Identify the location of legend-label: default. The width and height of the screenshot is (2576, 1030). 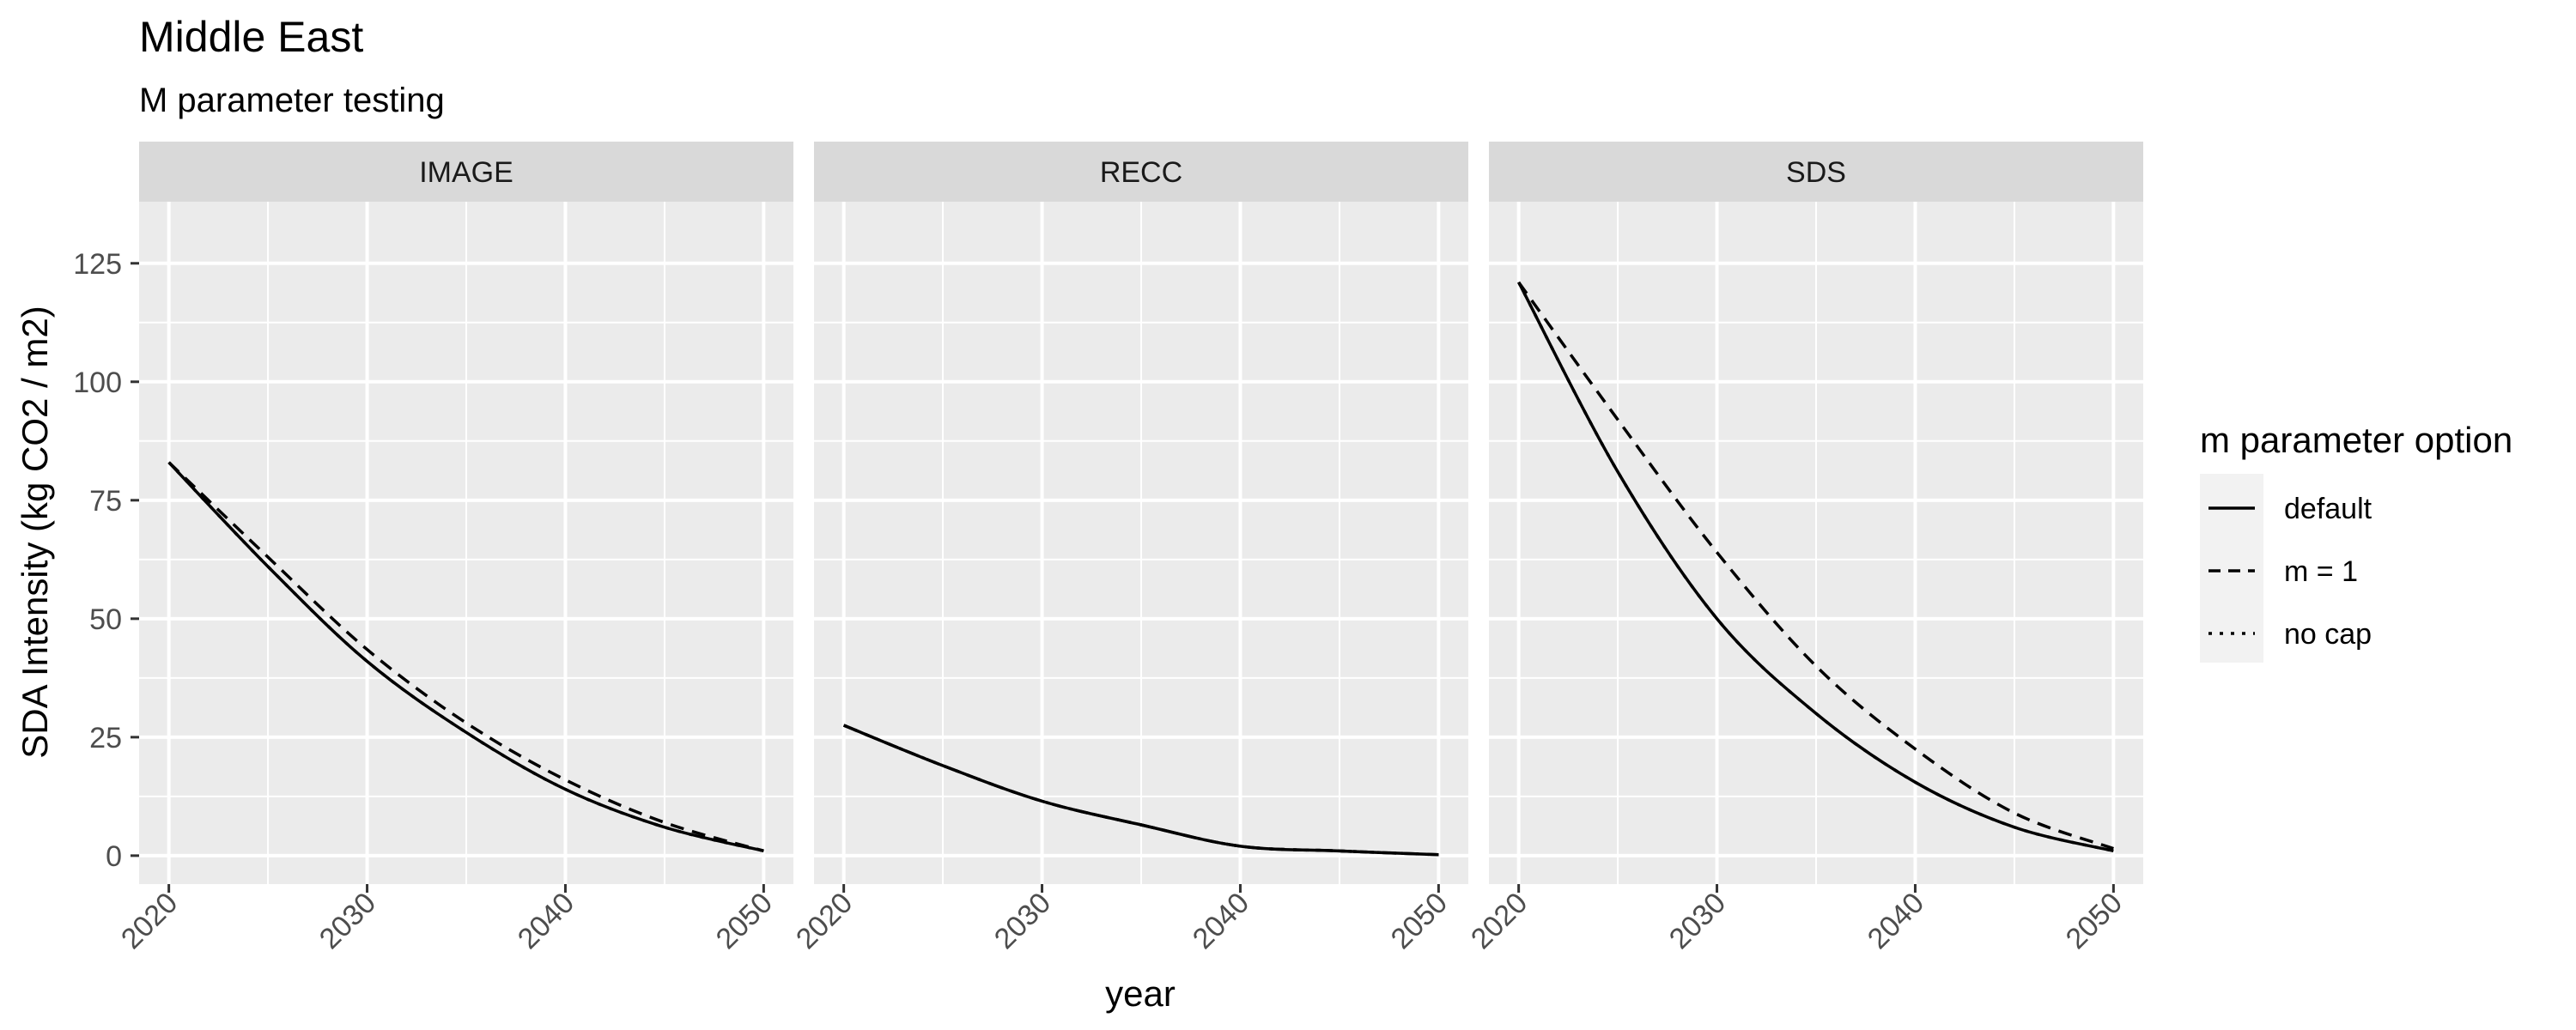
(2328, 509).